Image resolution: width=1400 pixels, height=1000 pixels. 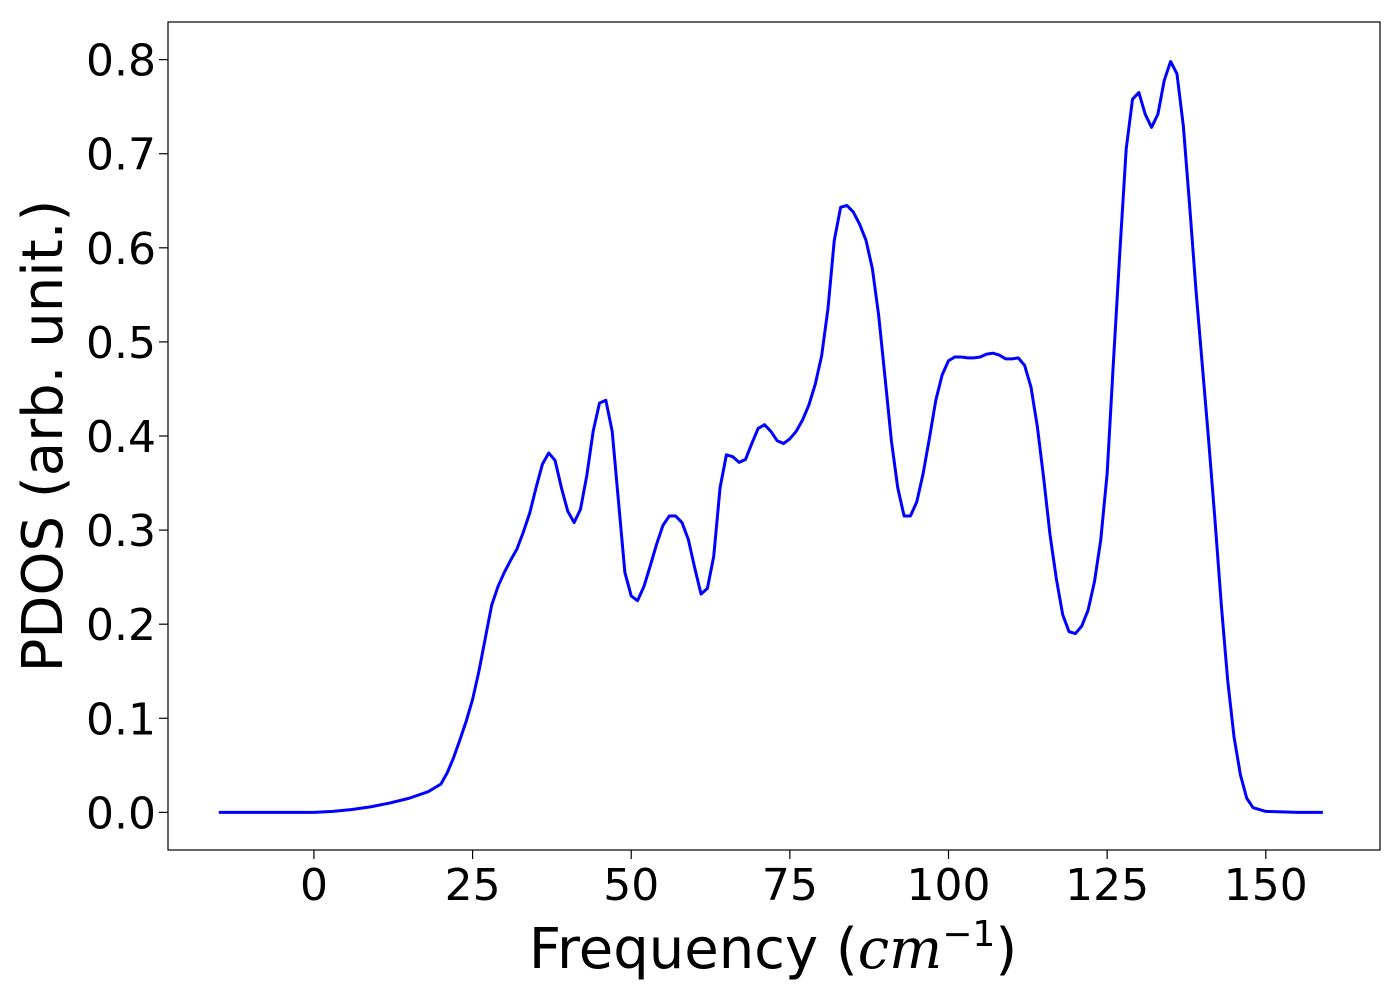 I want to click on y-tick-label: 0.2, so click(x=121, y=625).